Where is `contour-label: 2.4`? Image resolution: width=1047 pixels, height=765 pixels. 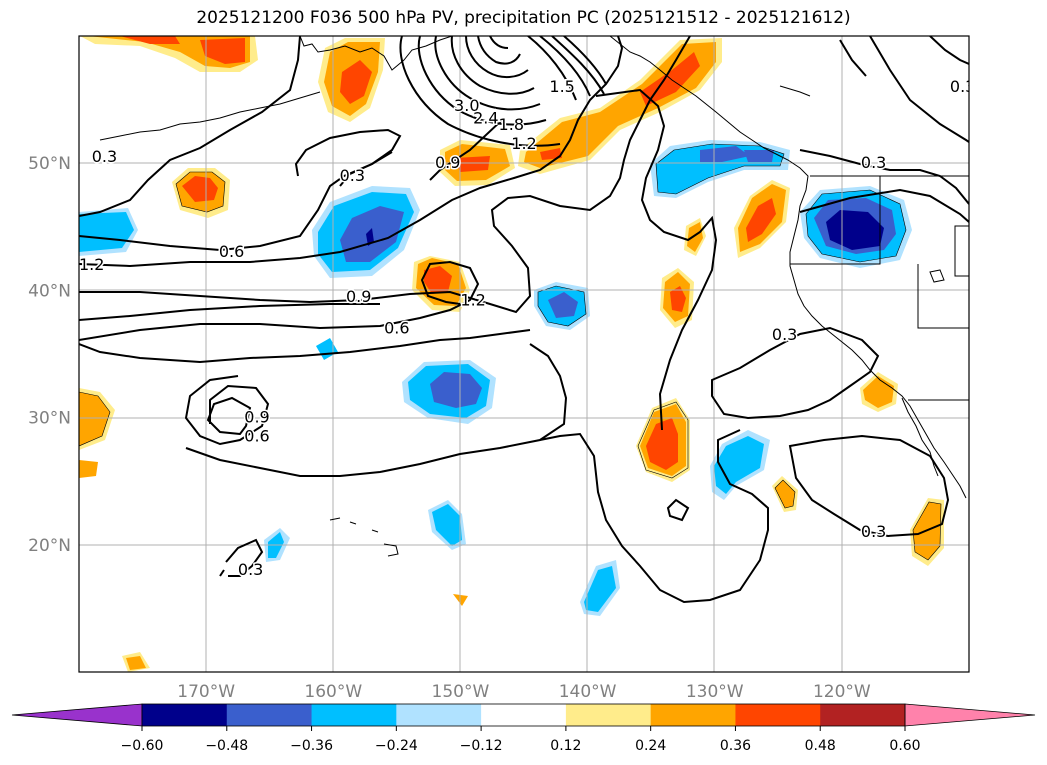 contour-label: 2.4 is located at coordinates (485, 118).